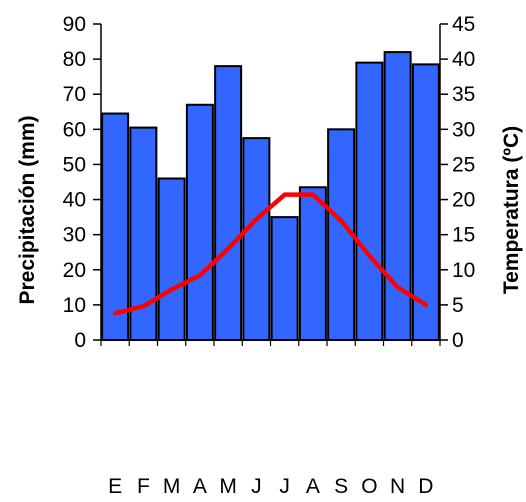  What do you see at coordinates (463, 24) in the screenshot?
I see `right-tick-label: 45` at bounding box center [463, 24].